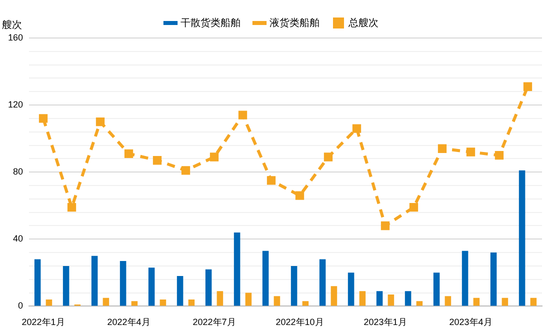 Image resolution: width=554 pixels, height=333 pixels. What do you see at coordinates (18, 171) in the screenshot?
I see `y-tick-label: 80` at bounding box center [18, 171].